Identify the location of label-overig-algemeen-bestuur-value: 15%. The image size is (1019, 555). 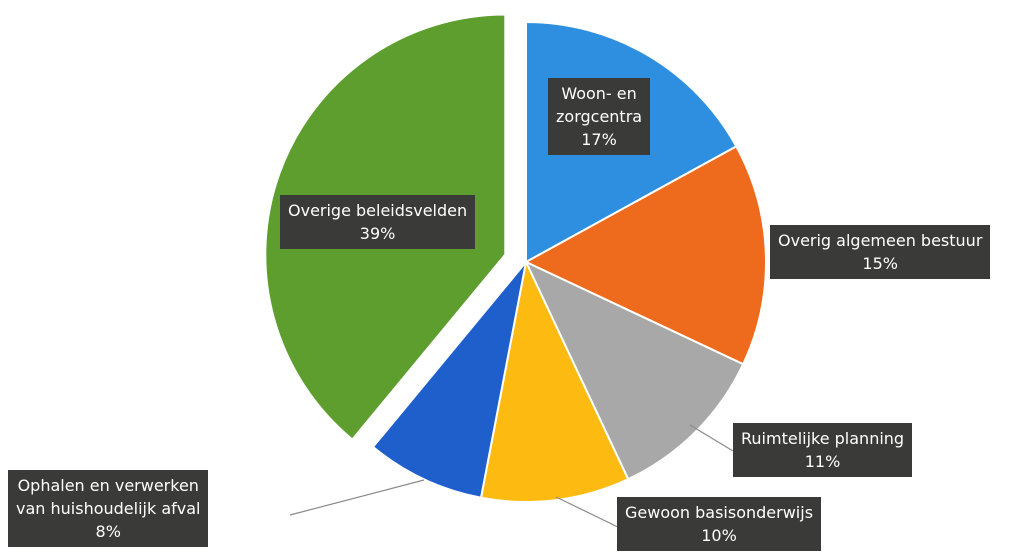
(880, 263).